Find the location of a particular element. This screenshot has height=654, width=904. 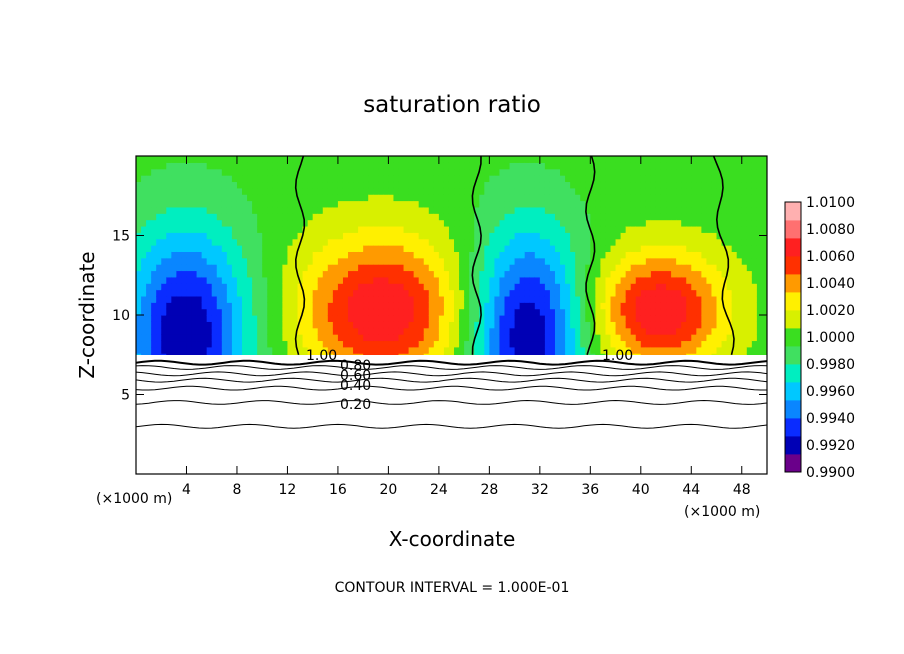

x-axis-unit-right: (×1000 m) is located at coordinates (722, 512).